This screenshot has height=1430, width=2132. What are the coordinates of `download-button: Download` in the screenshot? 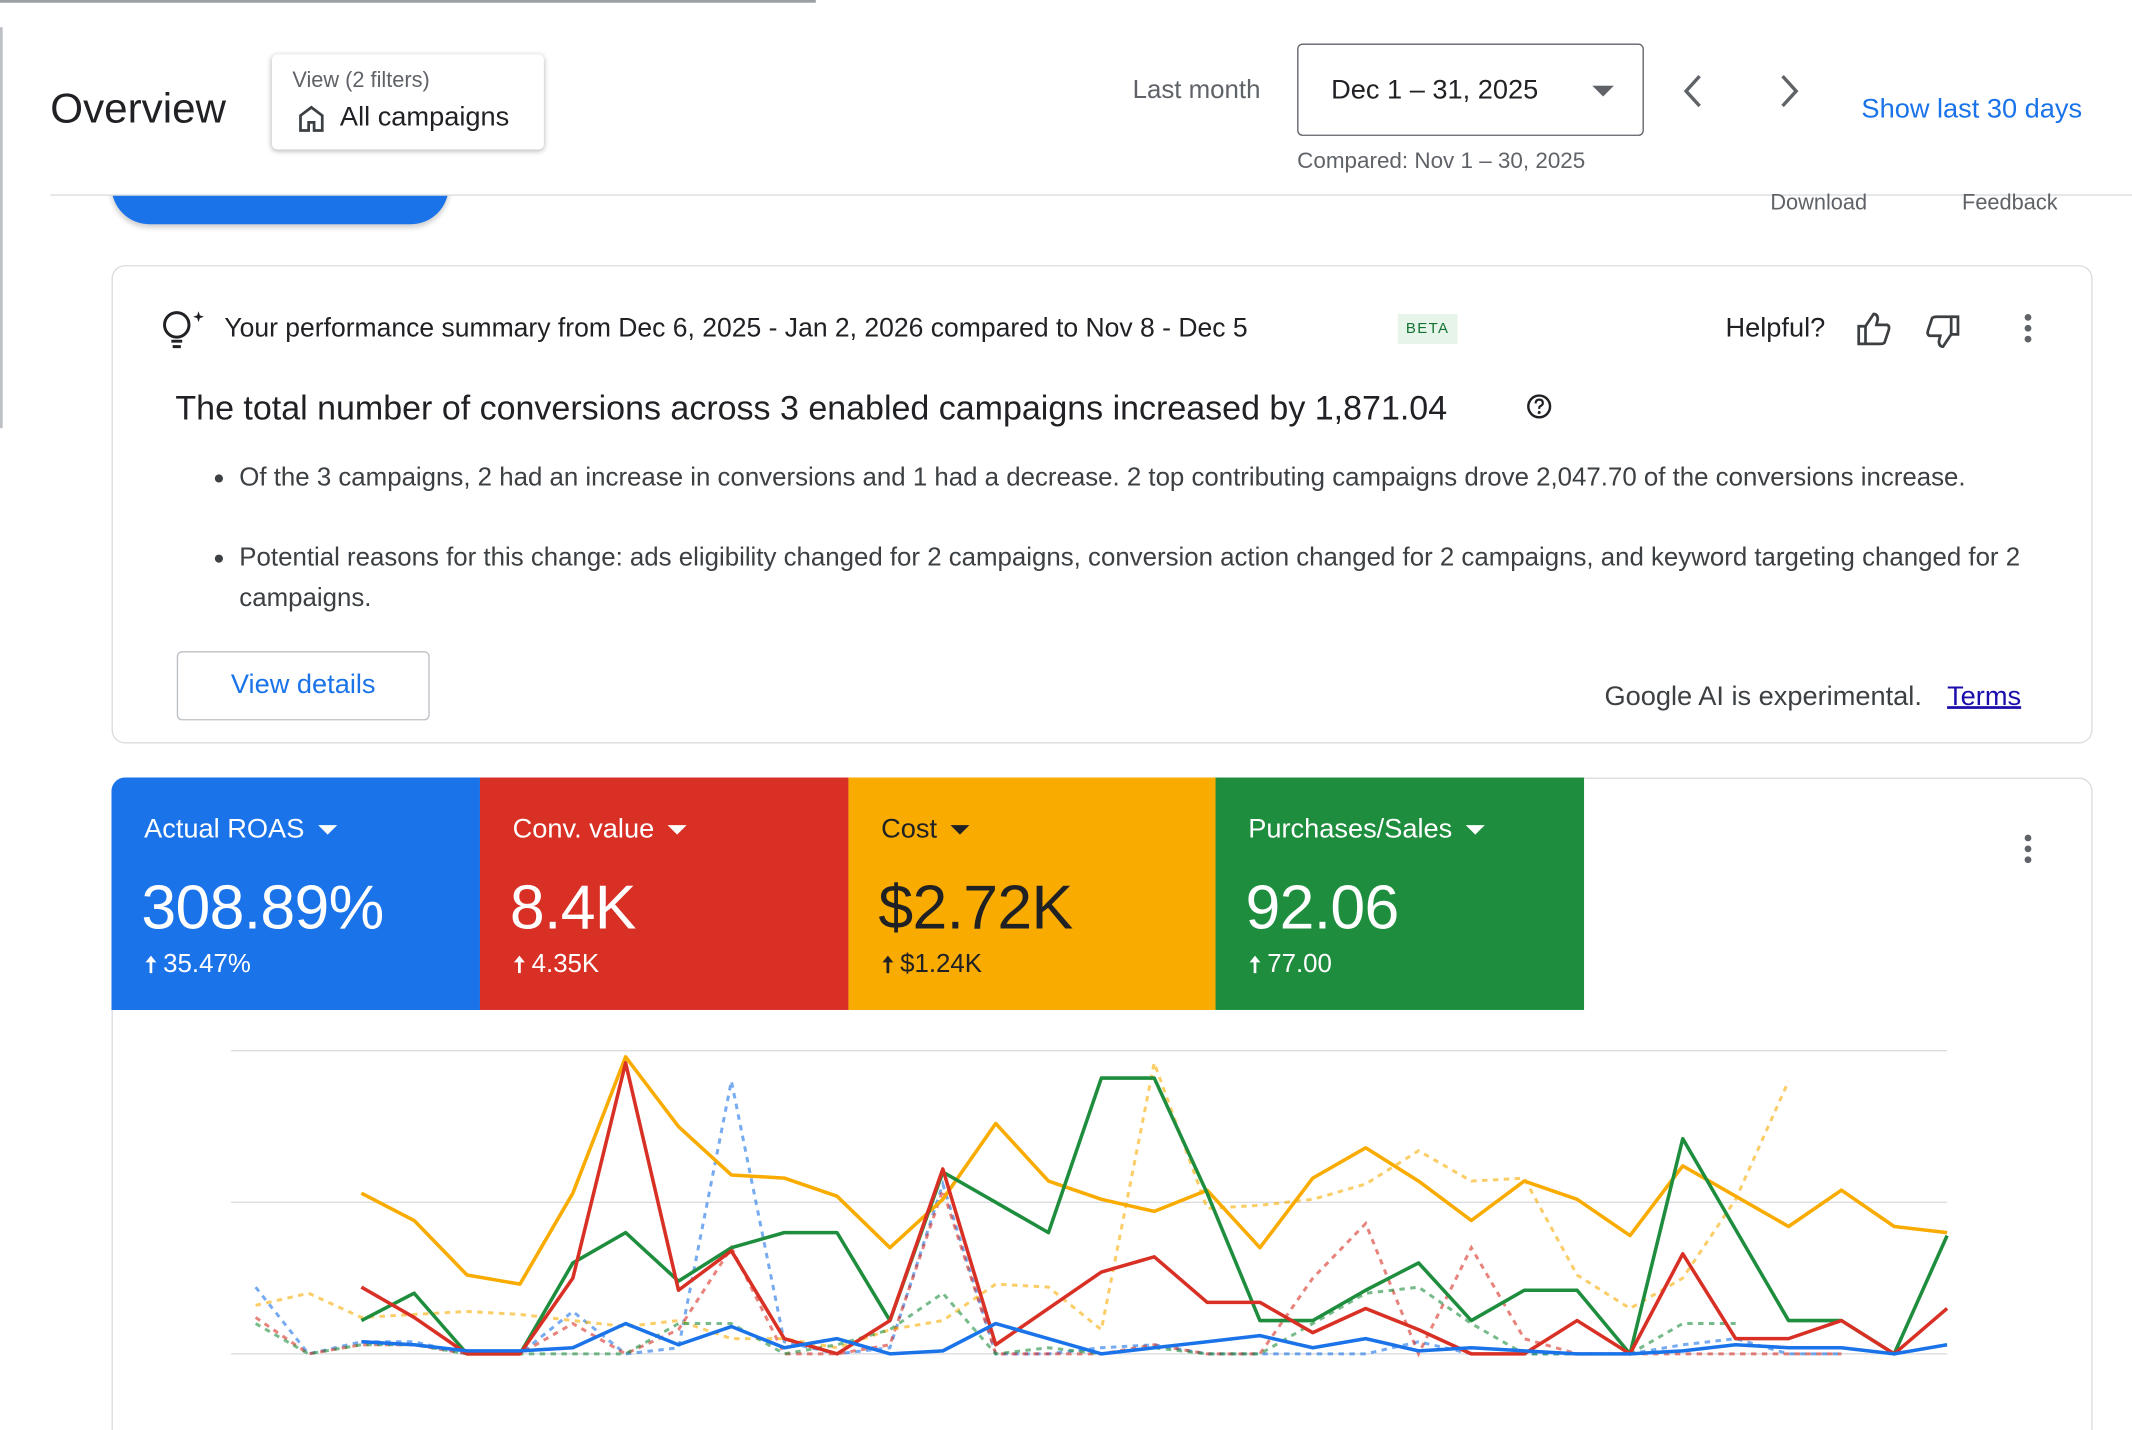 It's located at (1819, 203).